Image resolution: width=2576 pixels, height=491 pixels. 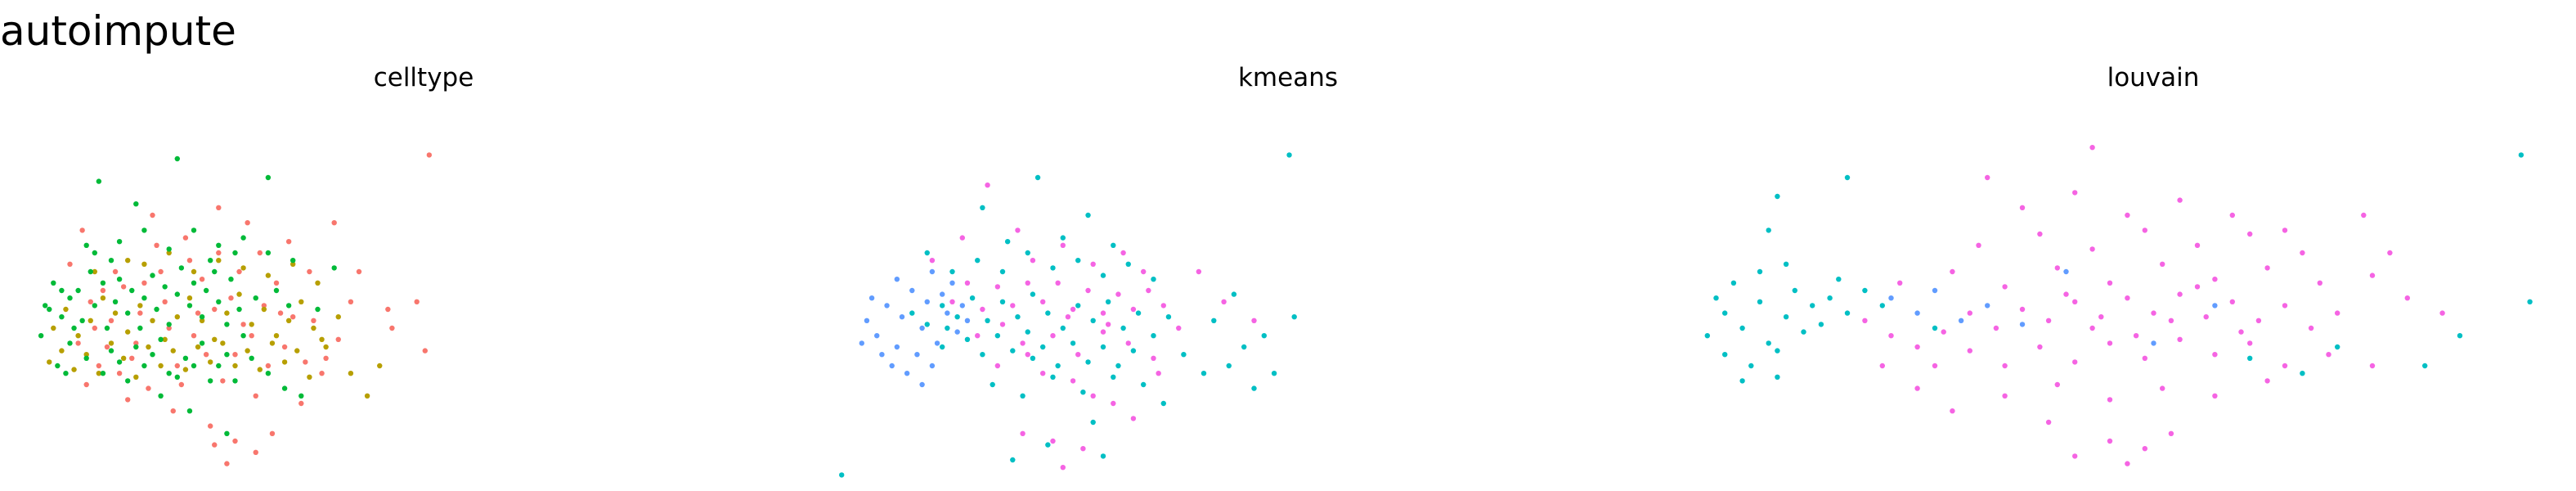 What do you see at coordinates (236, 309) in the screenshot?
I see `celltype-points` at bounding box center [236, 309].